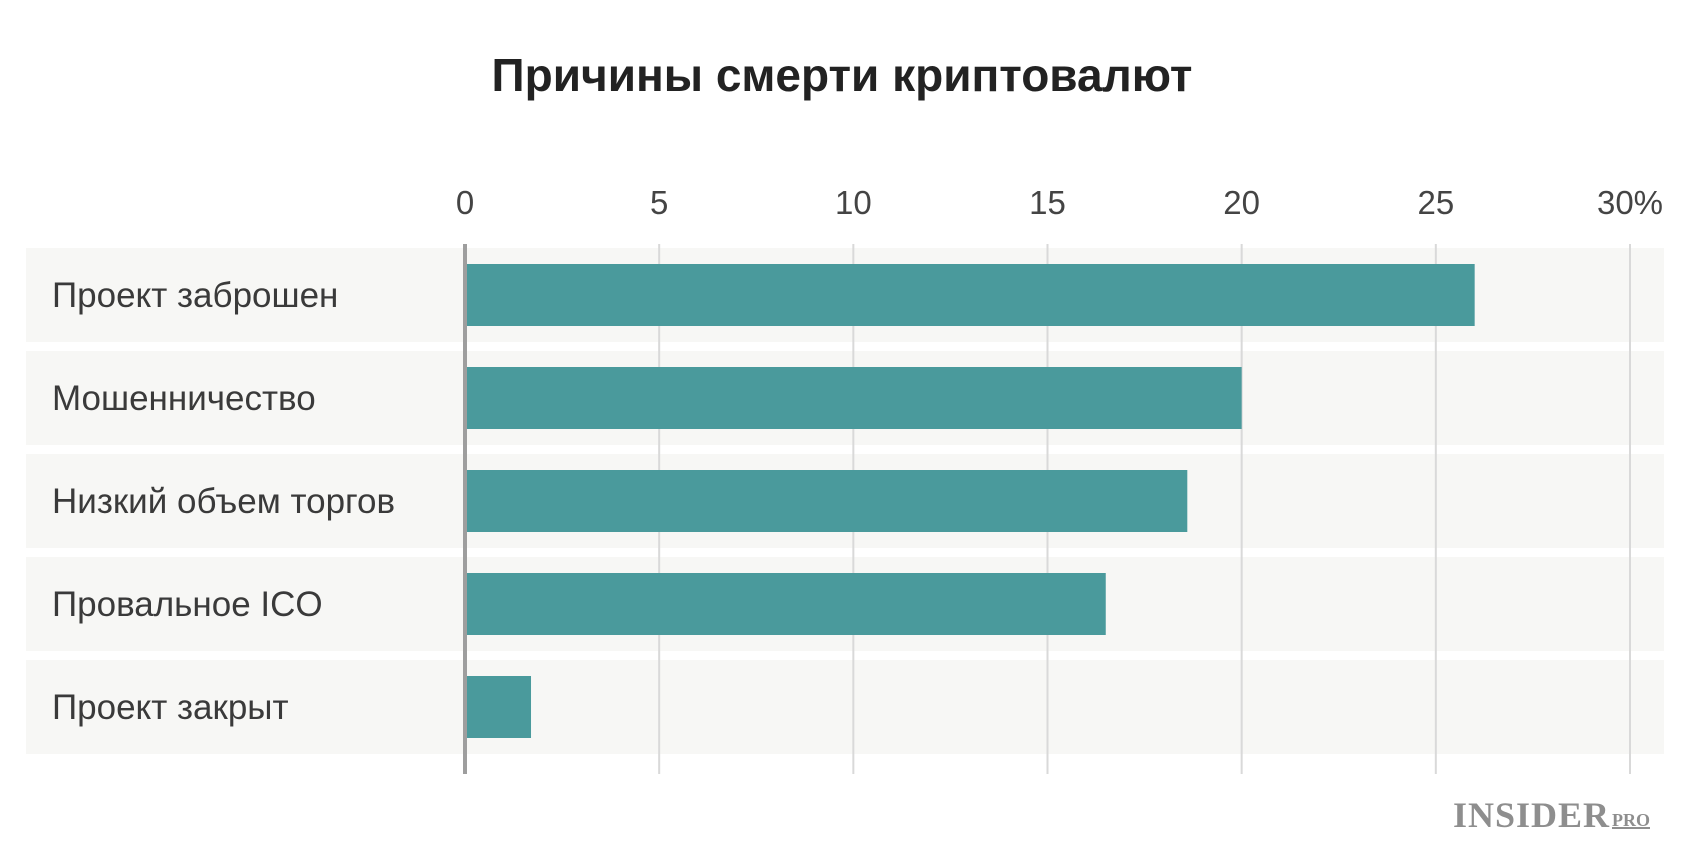  Describe the element at coordinates (842, 75) in the screenshot. I see `chart-title: Причины смерти криптовалют` at that location.